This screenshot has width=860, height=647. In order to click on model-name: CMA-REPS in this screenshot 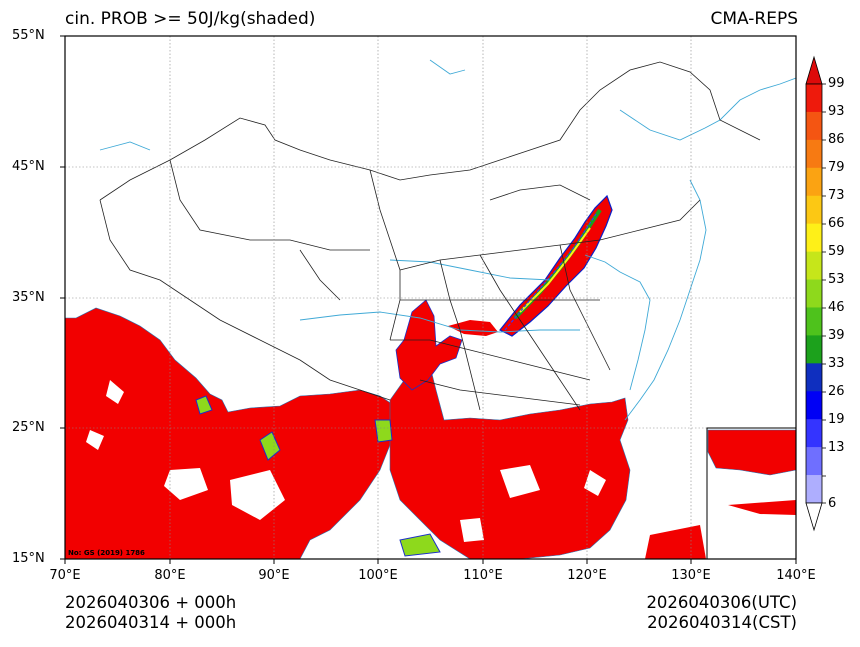, I will do `click(754, 19)`.